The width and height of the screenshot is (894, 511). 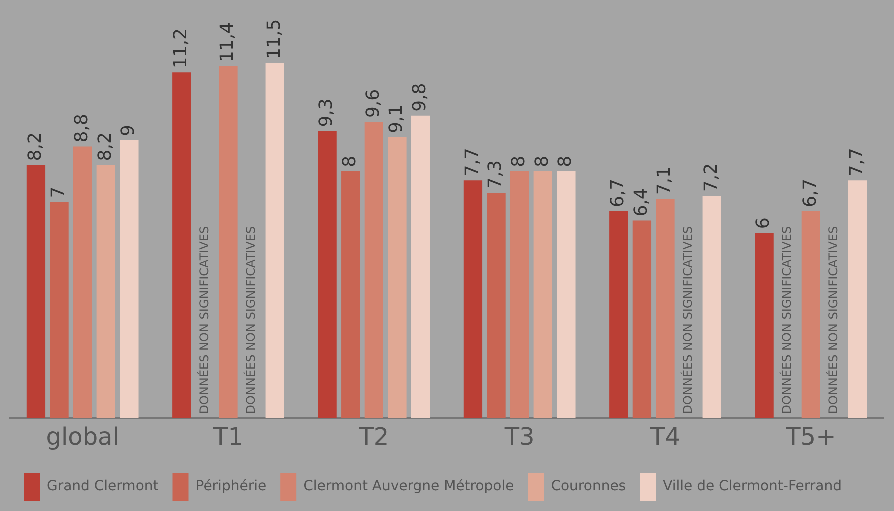 I want to click on legend-label: Couronnes, so click(x=588, y=486).